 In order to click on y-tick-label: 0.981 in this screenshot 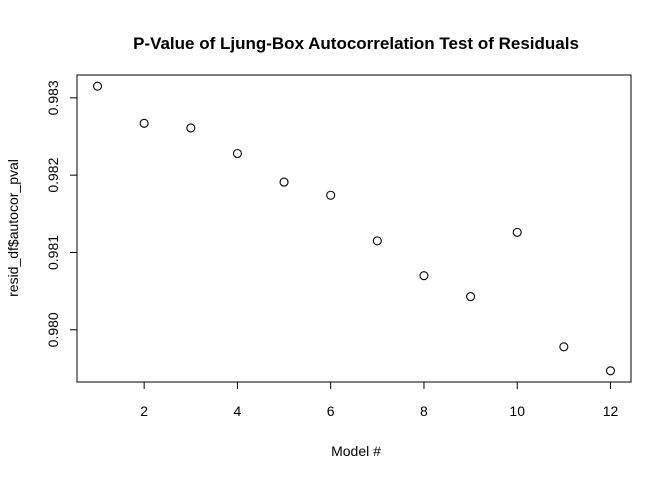, I will do `click(53, 252)`.